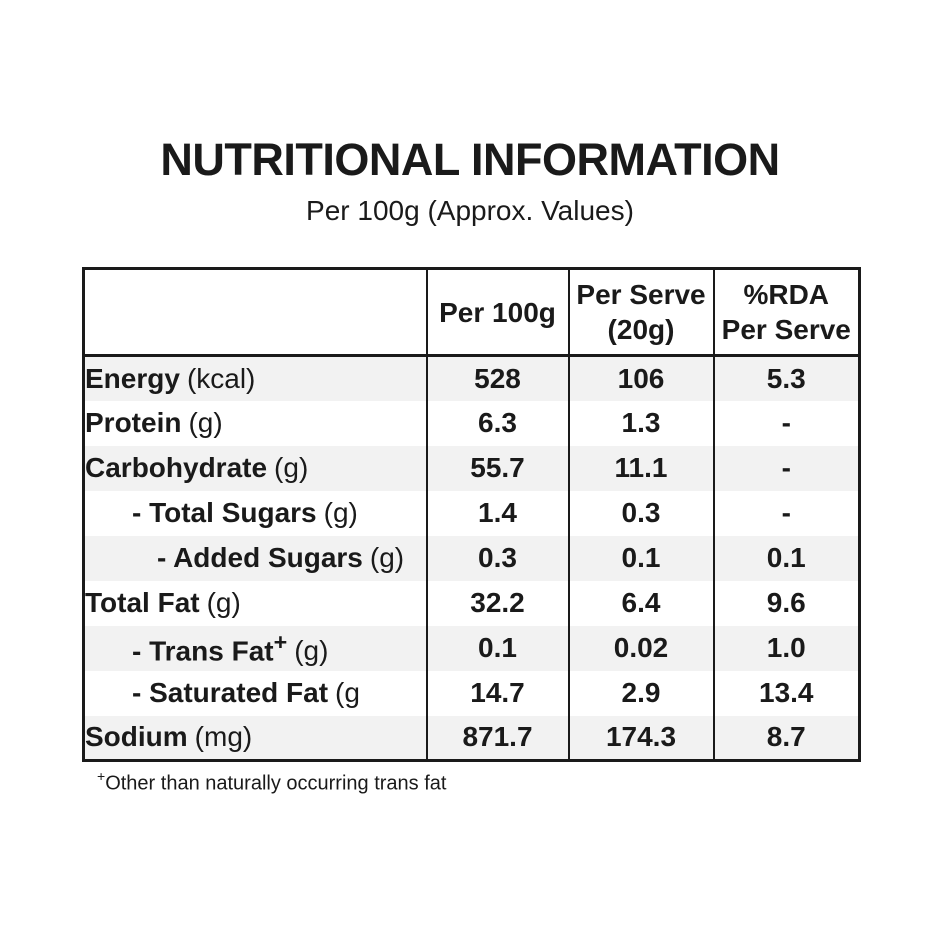 This screenshot has height=940, width=940. What do you see at coordinates (786, 738) in the screenshot?
I see `value-rda-per-serve: 8.7` at bounding box center [786, 738].